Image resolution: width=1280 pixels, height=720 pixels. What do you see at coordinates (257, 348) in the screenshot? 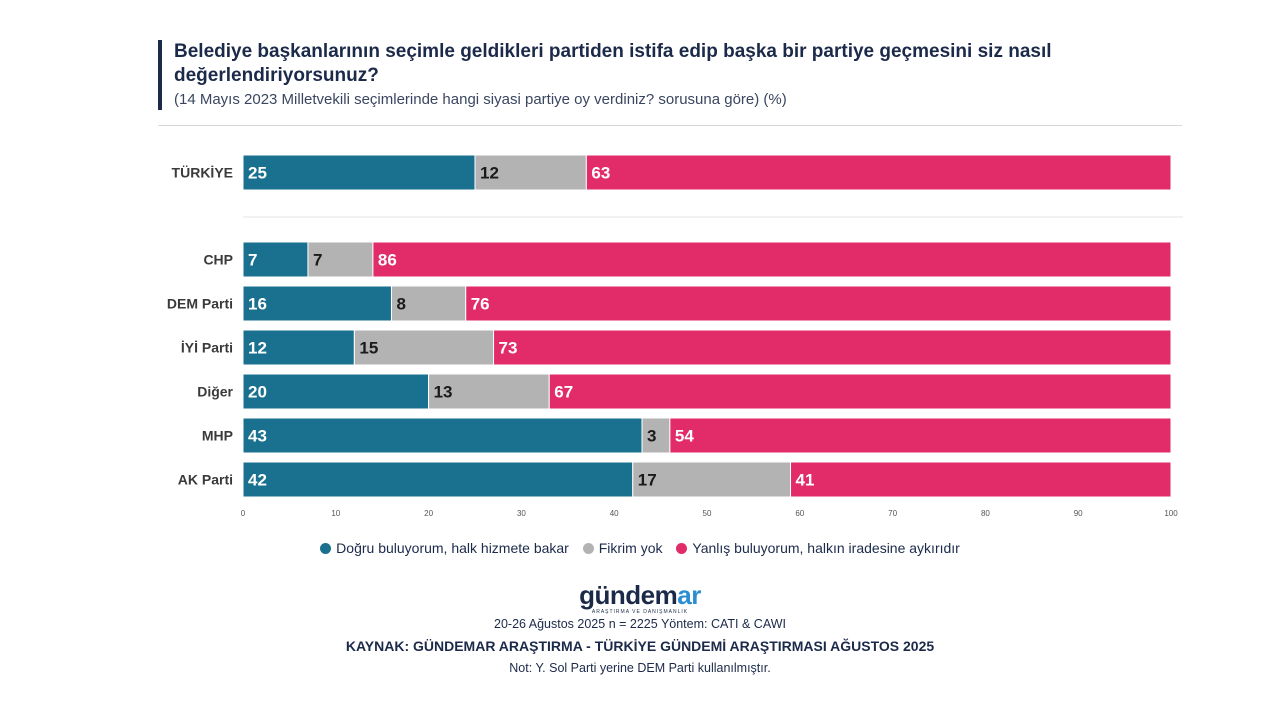
I see `data-label-dogru-i-yi-parti: 12` at bounding box center [257, 348].